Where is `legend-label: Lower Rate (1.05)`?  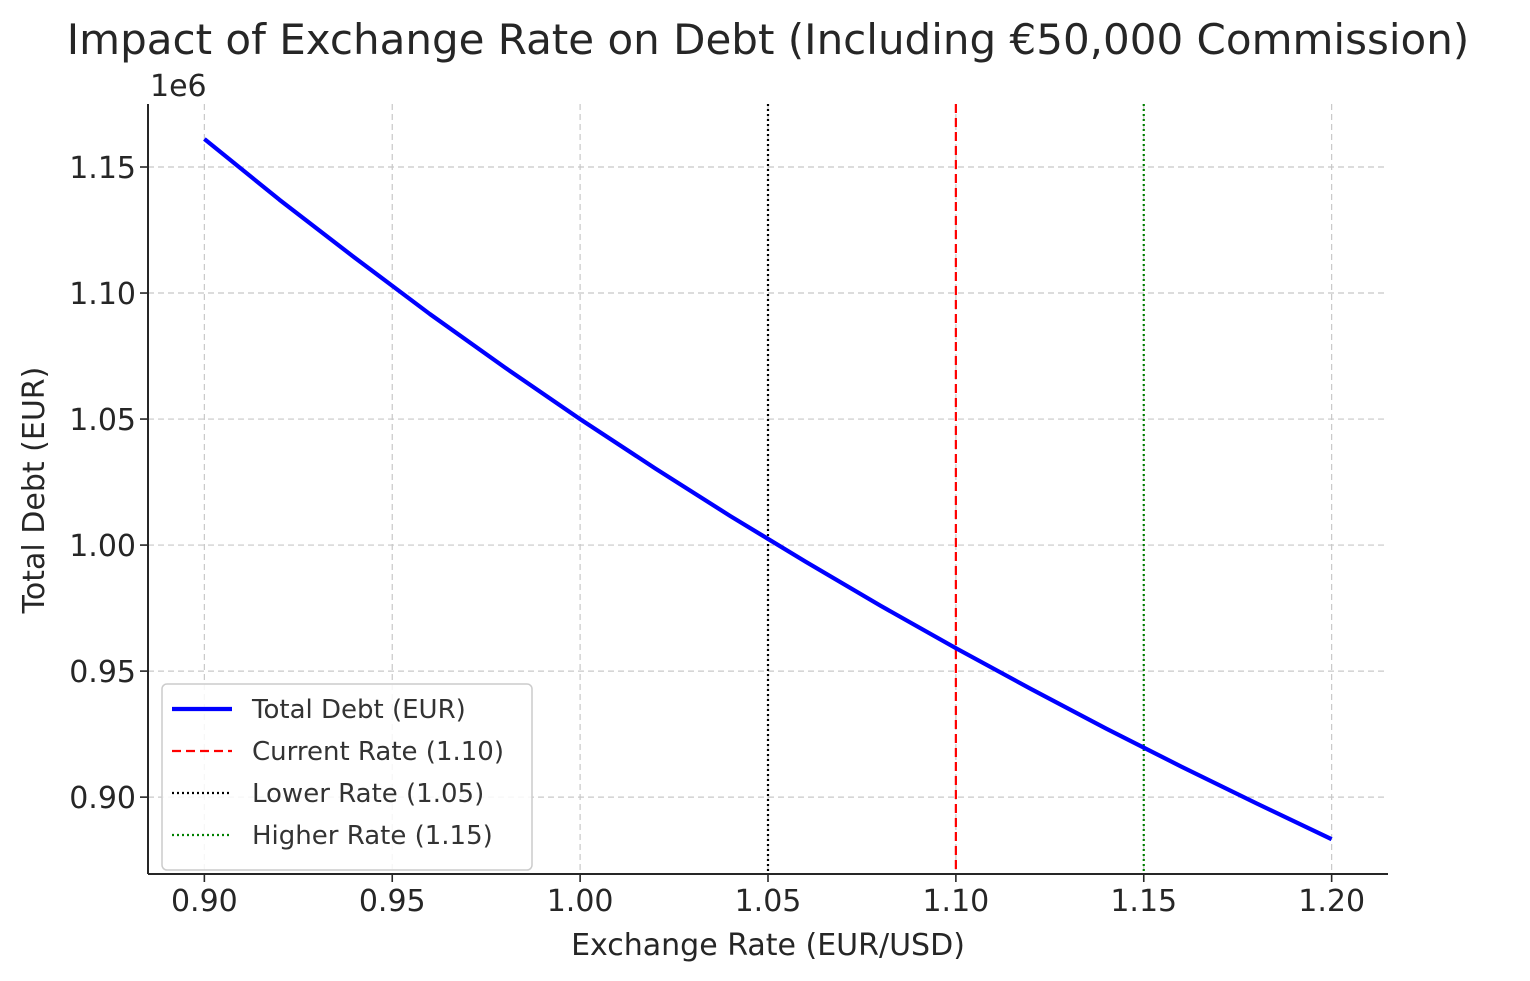 legend-label: Lower Rate (1.05) is located at coordinates (368, 794).